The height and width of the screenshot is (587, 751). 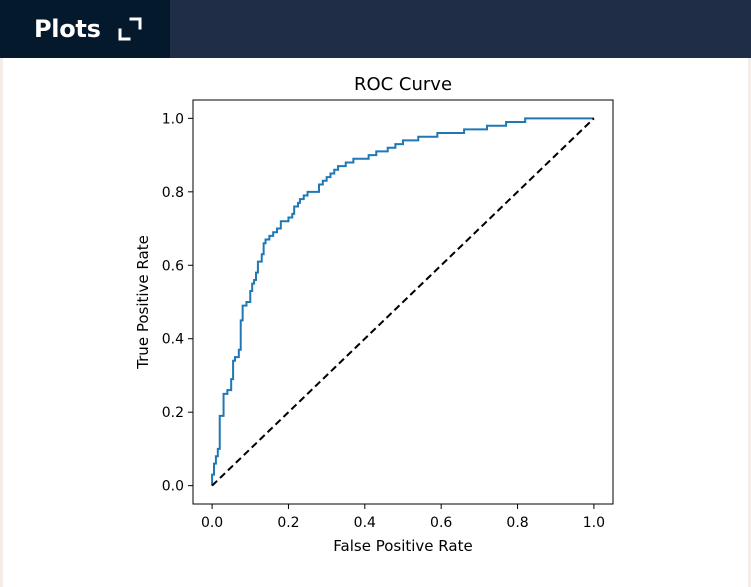 I want to click on y-tick-label: 0.8, so click(x=173, y=193).